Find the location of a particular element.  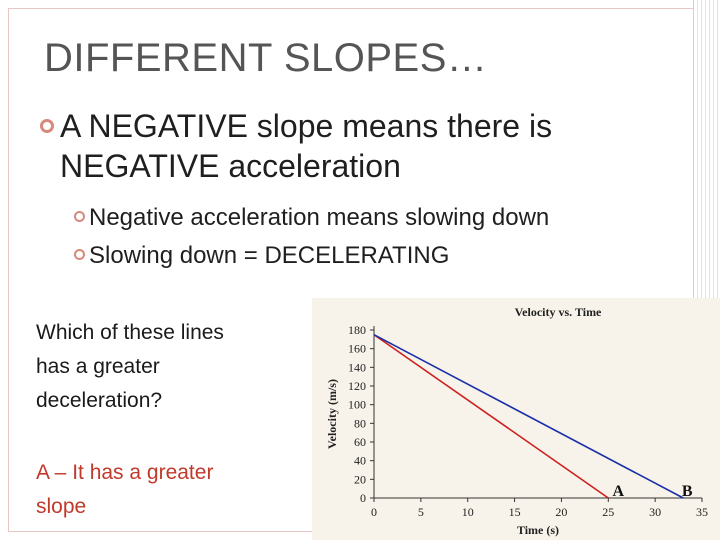

x-tick-label: 30 is located at coordinates (655, 512).